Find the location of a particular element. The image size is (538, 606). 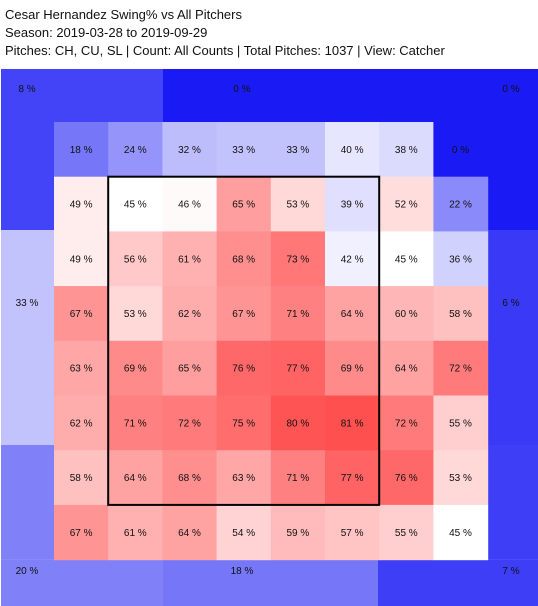

cell-label-r3-c2: 62 % is located at coordinates (189, 314).